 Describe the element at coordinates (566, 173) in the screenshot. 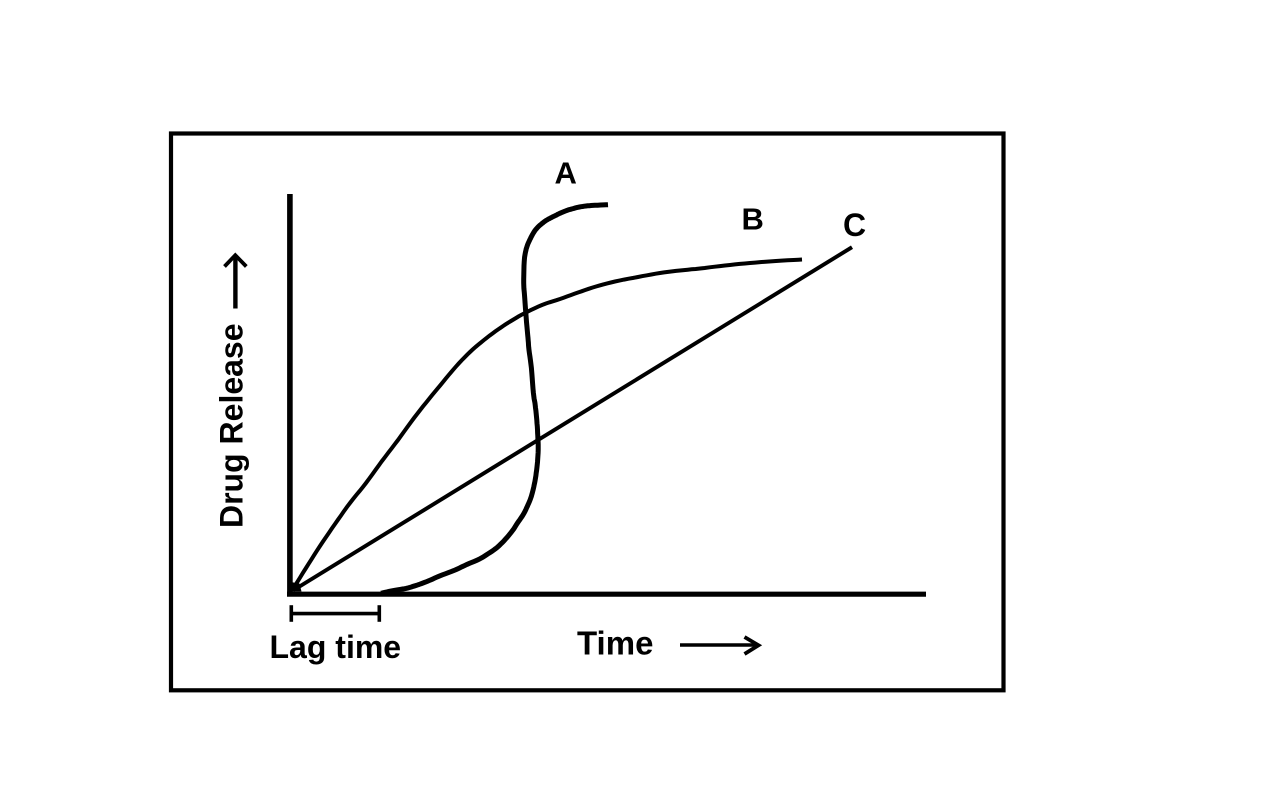

I see `svg-text: A` at that location.